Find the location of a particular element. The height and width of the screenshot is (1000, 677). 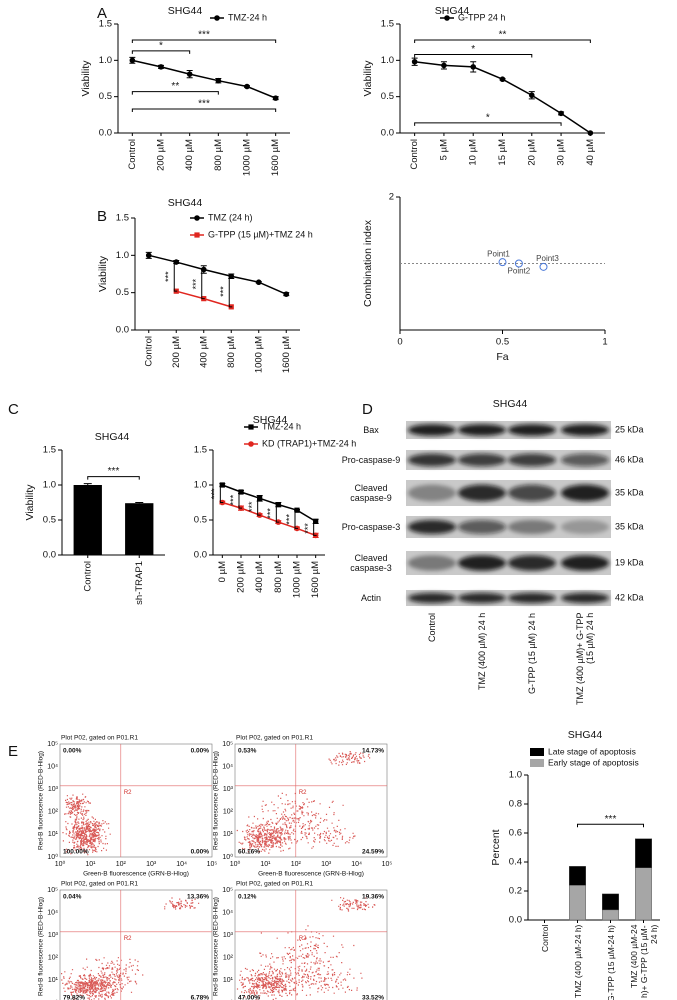

region-label: R2 is located at coordinates (128, 793).